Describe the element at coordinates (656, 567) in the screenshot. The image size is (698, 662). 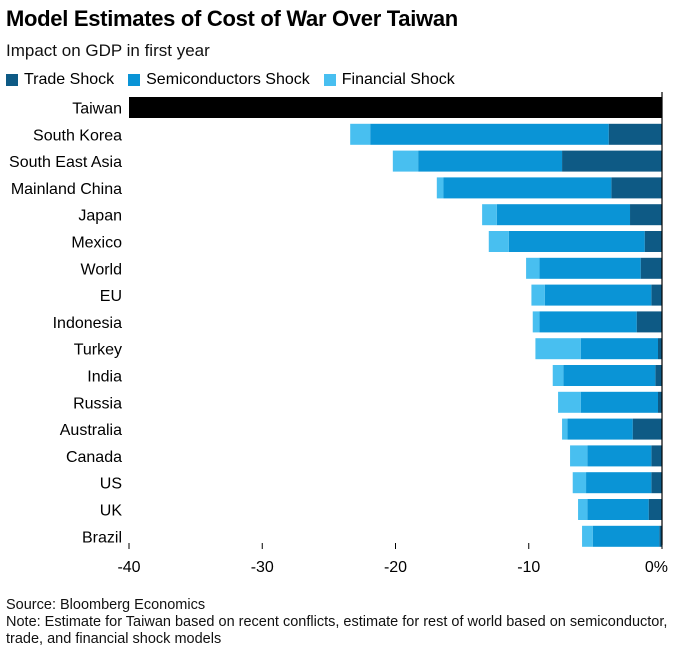
I see `x-tick-label: 0%` at that location.